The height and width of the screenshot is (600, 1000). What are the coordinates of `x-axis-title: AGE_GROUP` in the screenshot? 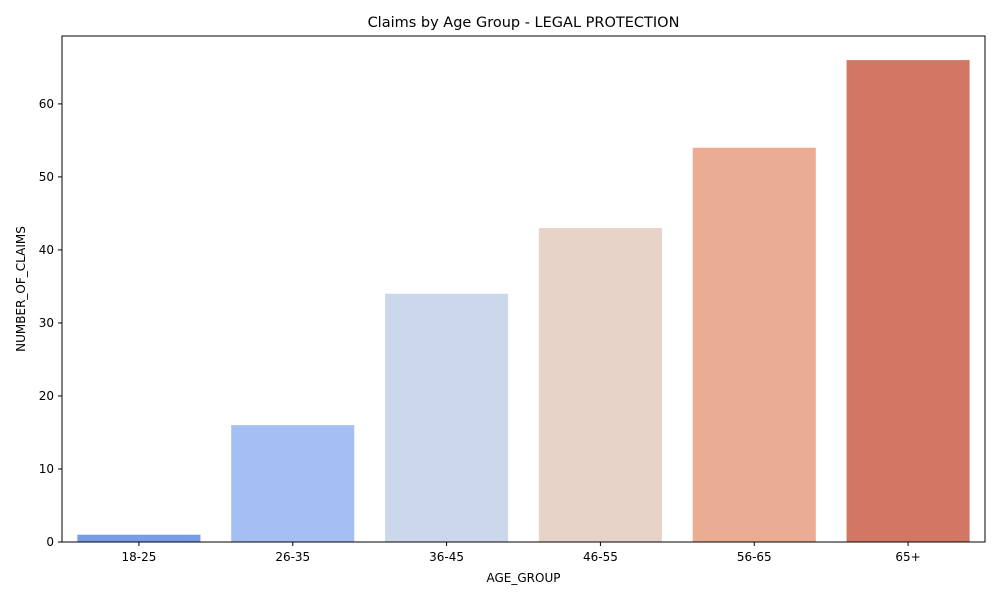 It's located at (524, 578).